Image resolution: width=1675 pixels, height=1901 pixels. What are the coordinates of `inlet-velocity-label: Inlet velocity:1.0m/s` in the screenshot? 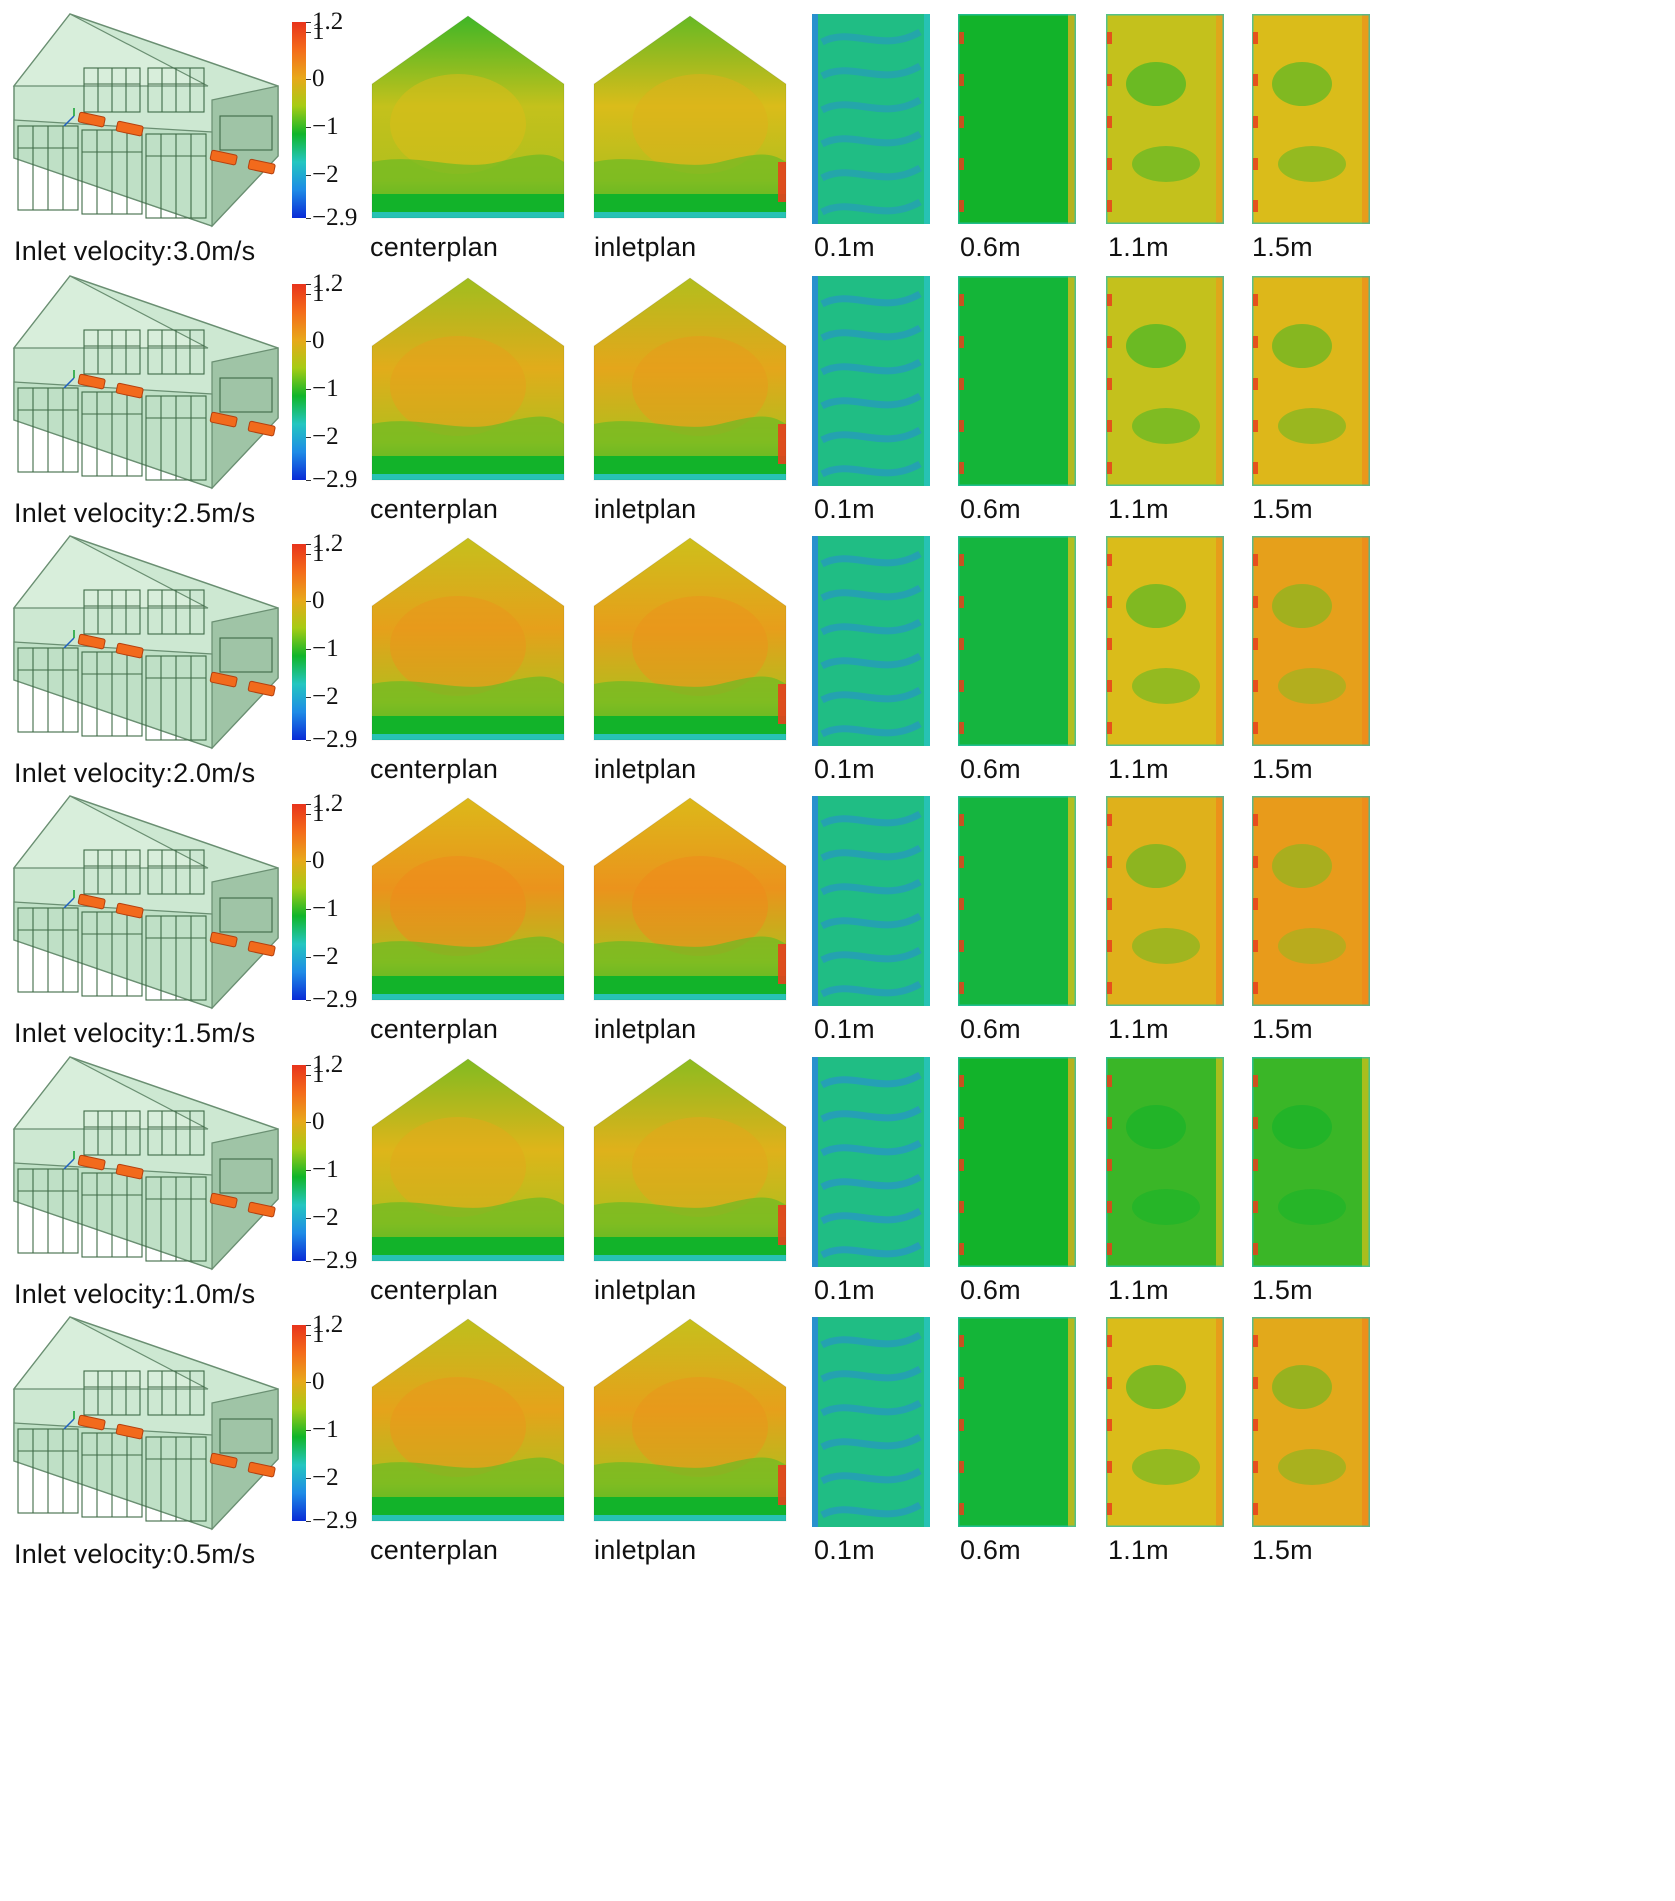 It's located at (135, 1294).